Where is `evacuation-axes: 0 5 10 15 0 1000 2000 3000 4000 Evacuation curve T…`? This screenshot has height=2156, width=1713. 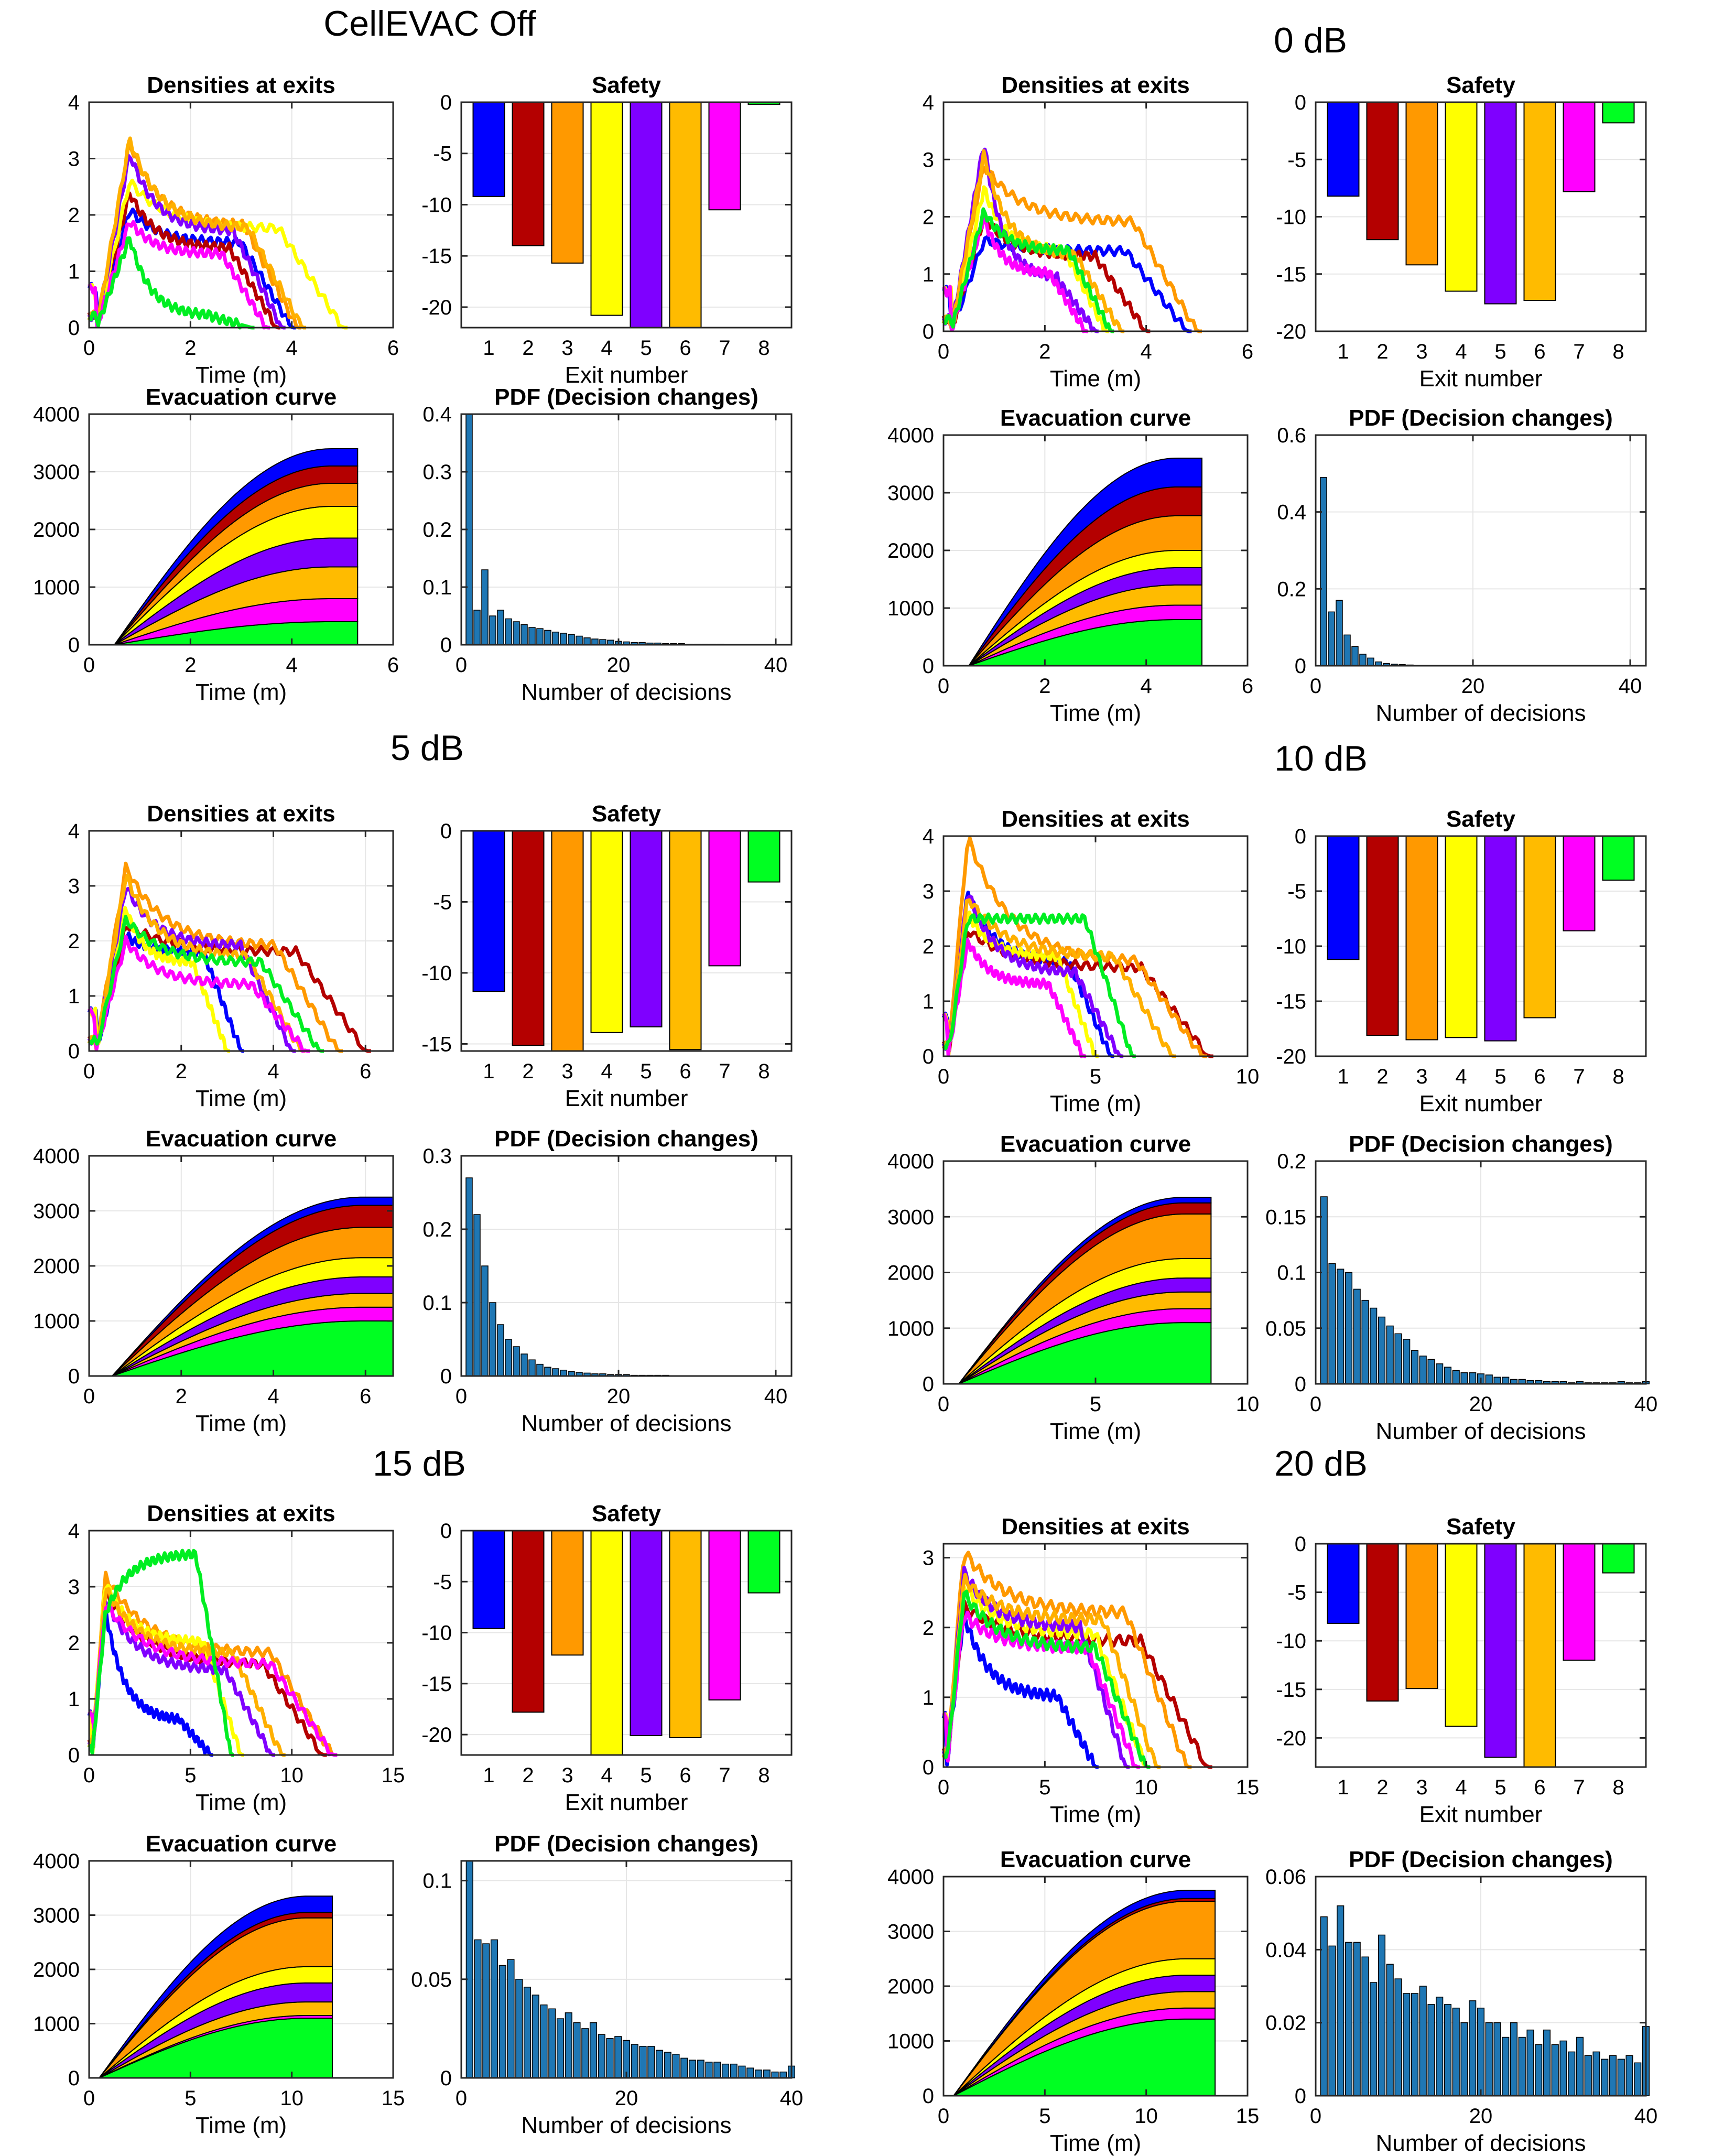
evacuation-axes: 0 5 10 15 0 1000 2000 3000 4000 Evacuation curve T… is located at coordinates (1073, 2001).